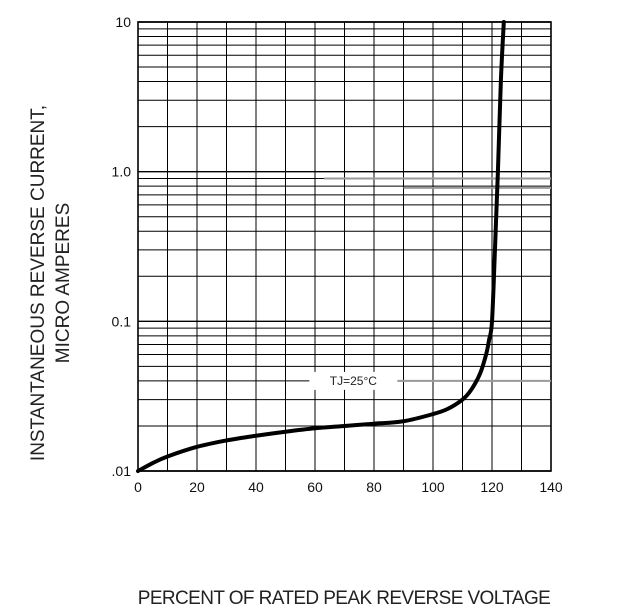 Image resolution: width=621 pixels, height=612 pixels. I want to click on x-tick-label: 0, so click(138, 487).